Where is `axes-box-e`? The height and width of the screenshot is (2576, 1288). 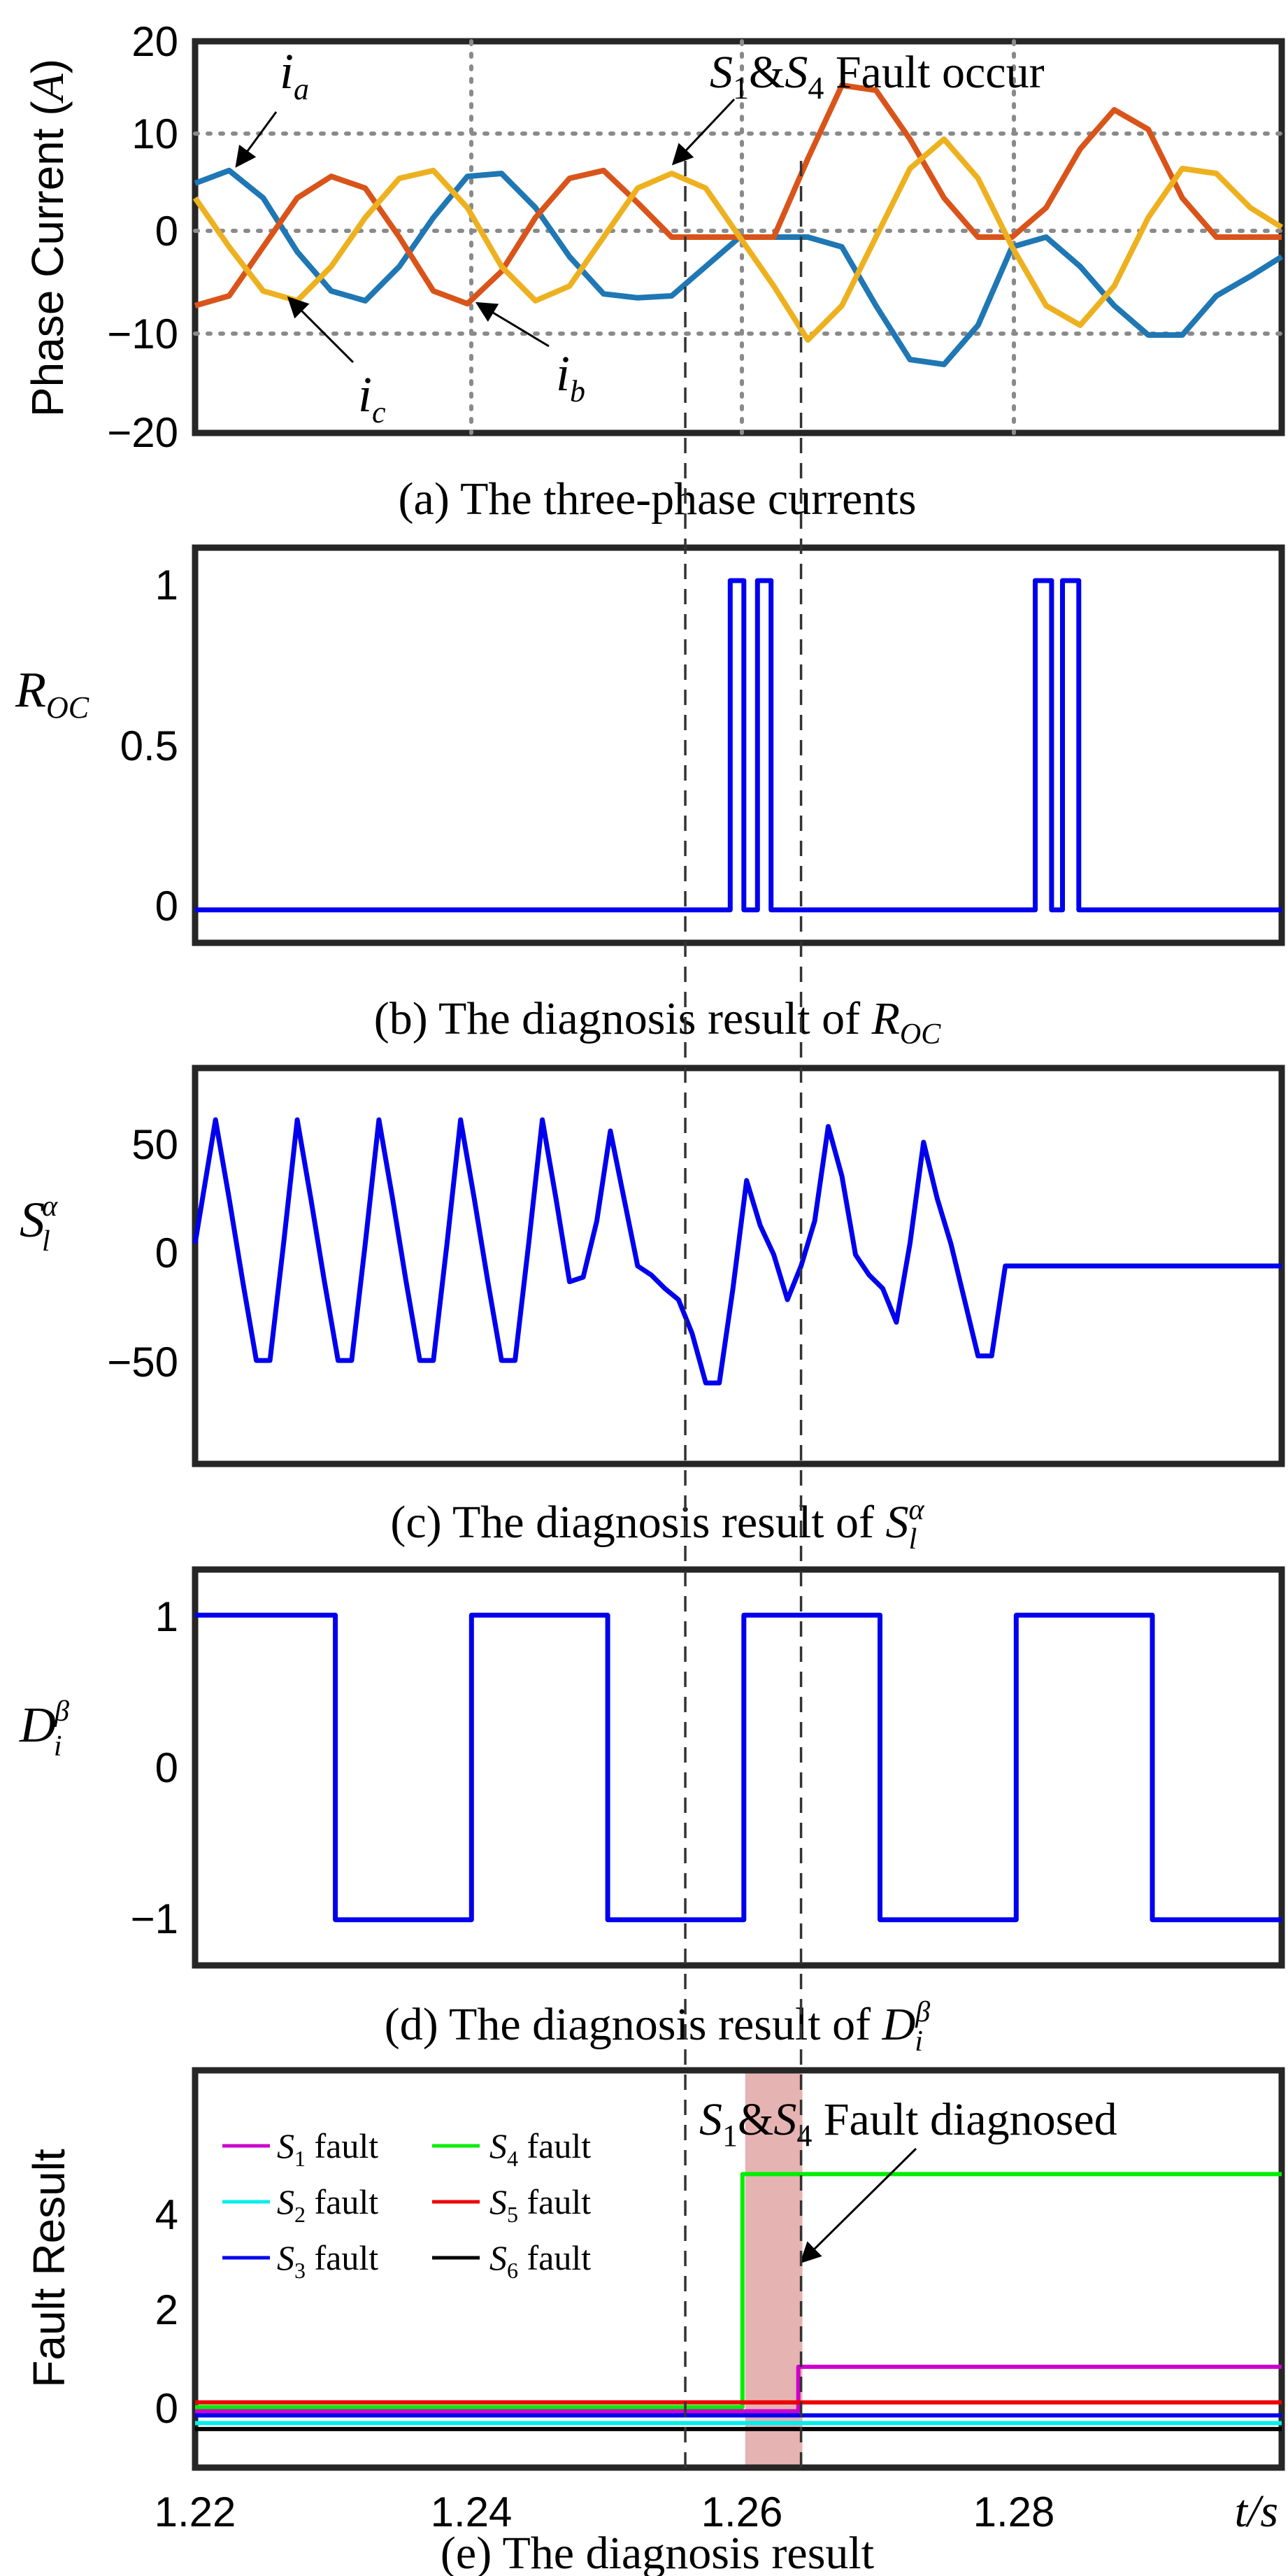
axes-box-e is located at coordinates (738, 2269).